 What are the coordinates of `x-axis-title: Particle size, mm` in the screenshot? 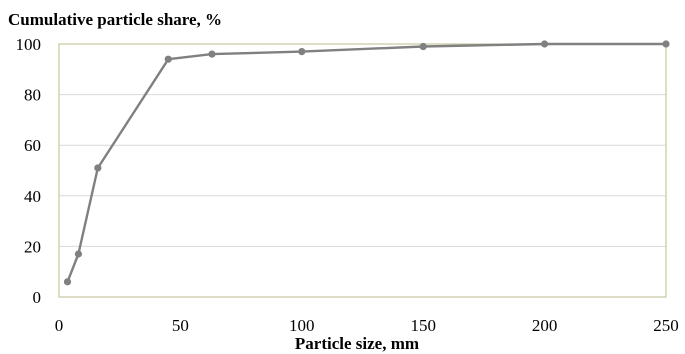 It's located at (357, 343).